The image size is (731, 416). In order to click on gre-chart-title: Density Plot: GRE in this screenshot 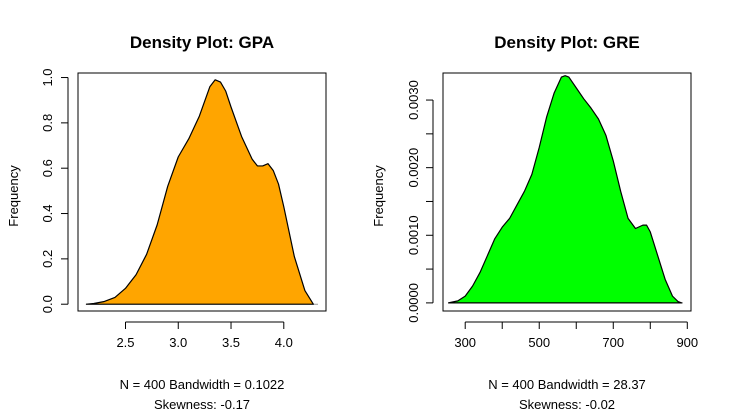, I will do `click(566, 42)`.